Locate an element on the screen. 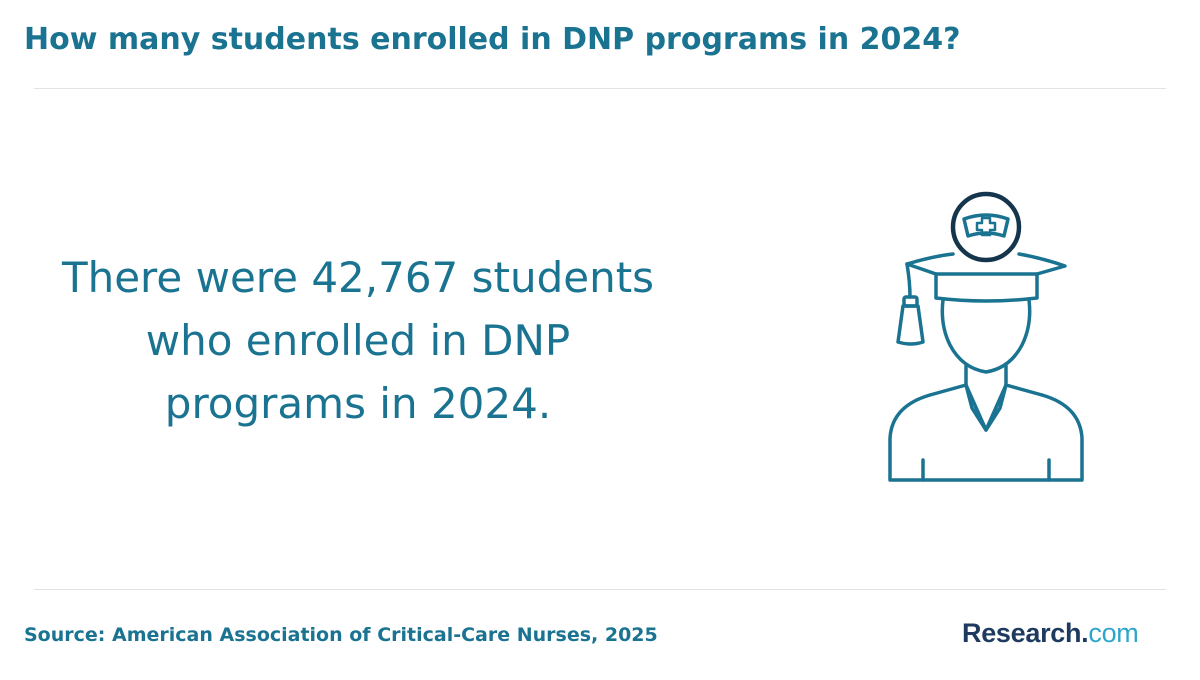 This screenshot has height=680, width=1200. research-com-logo: Research.com is located at coordinates (1050, 633).